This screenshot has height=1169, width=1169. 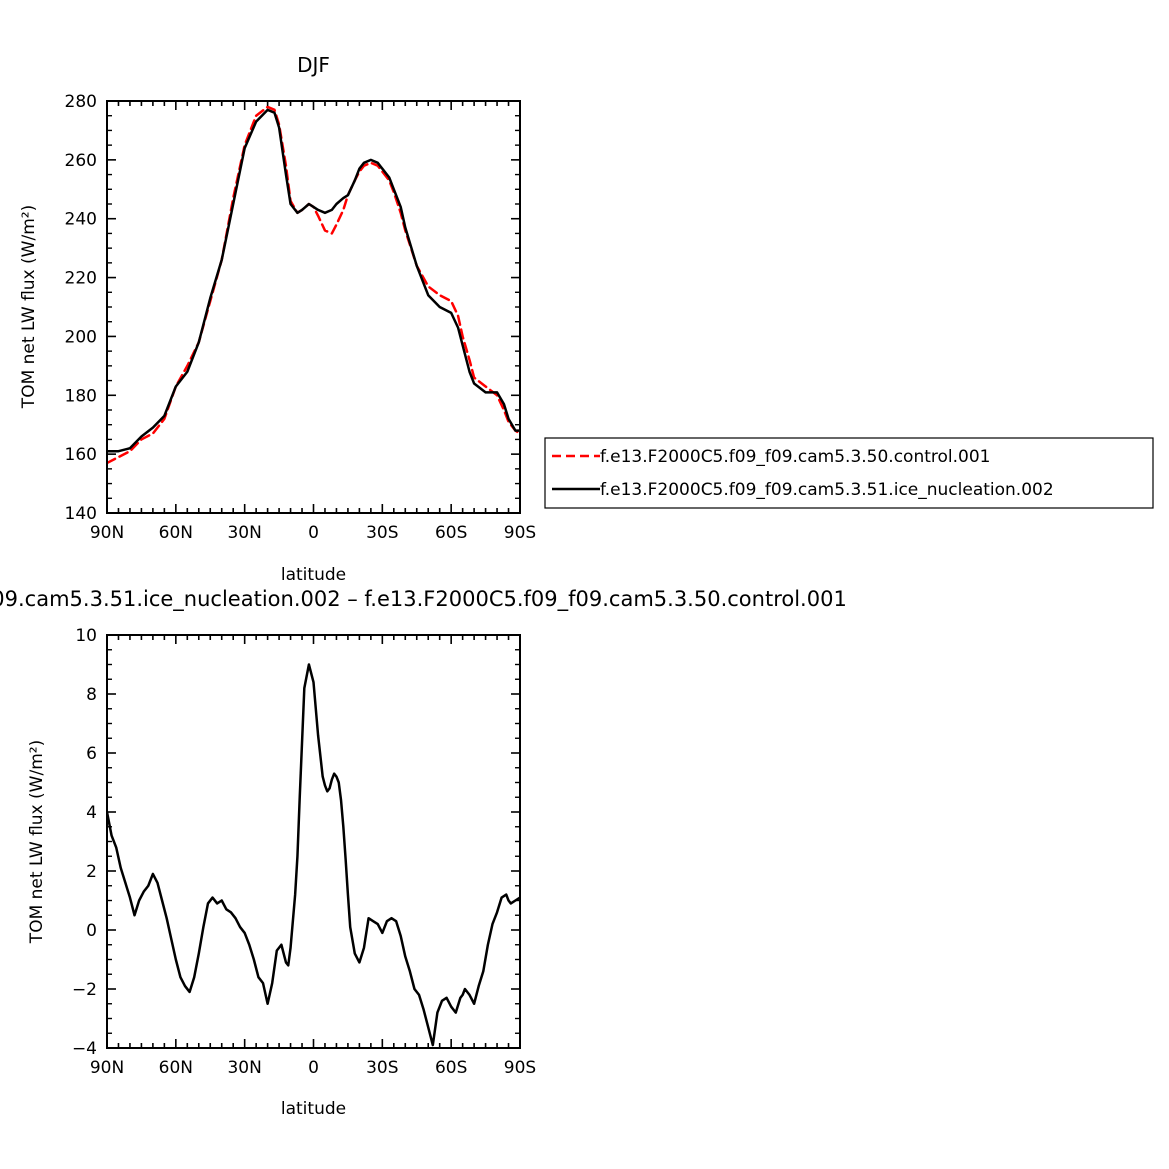 What do you see at coordinates (29, 307) in the screenshot?
I see `top-y-axis-title: TOM net LW flux (W/m²)` at bounding box center [29, 307].